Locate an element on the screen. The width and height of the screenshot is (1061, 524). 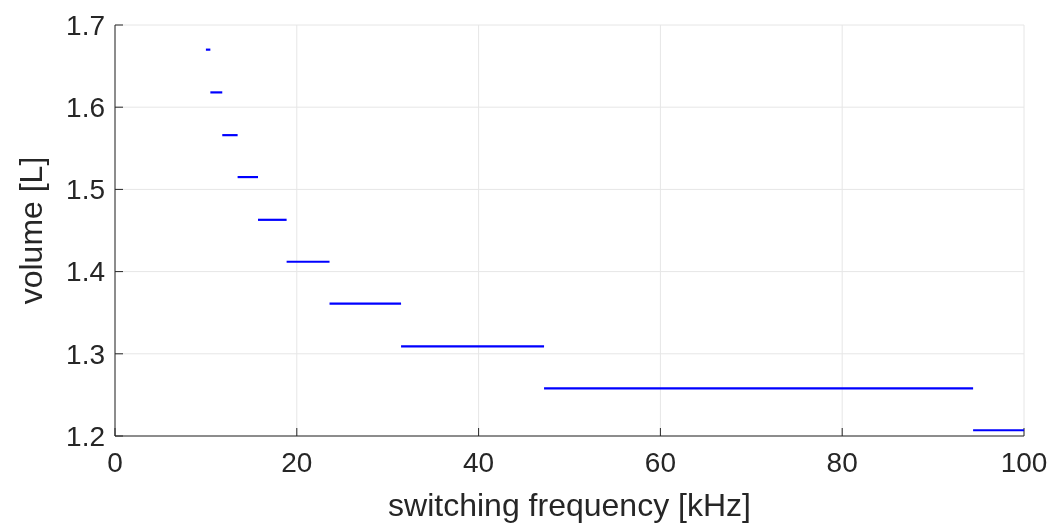
y-tick-label: 1.2 is located at coordinates (85, 436).